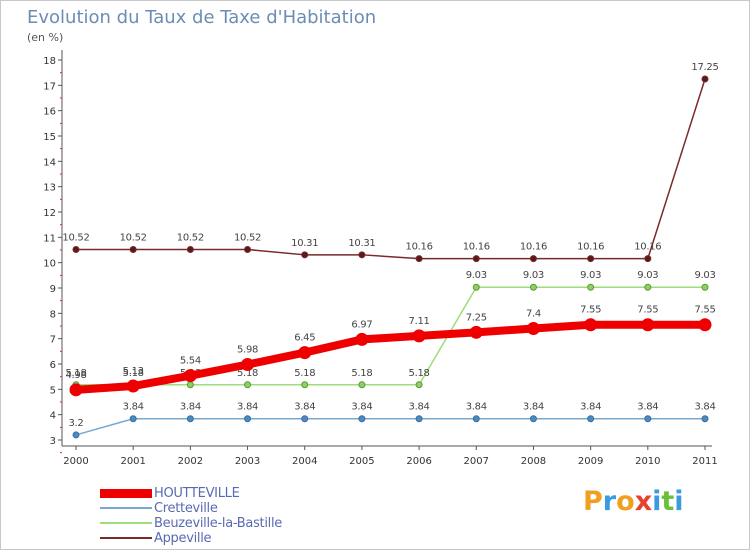  What do you see at coordinates (132, 461) in the screenshot?
I see `x-tick-label: 2001` at bounding box center [132, 461].